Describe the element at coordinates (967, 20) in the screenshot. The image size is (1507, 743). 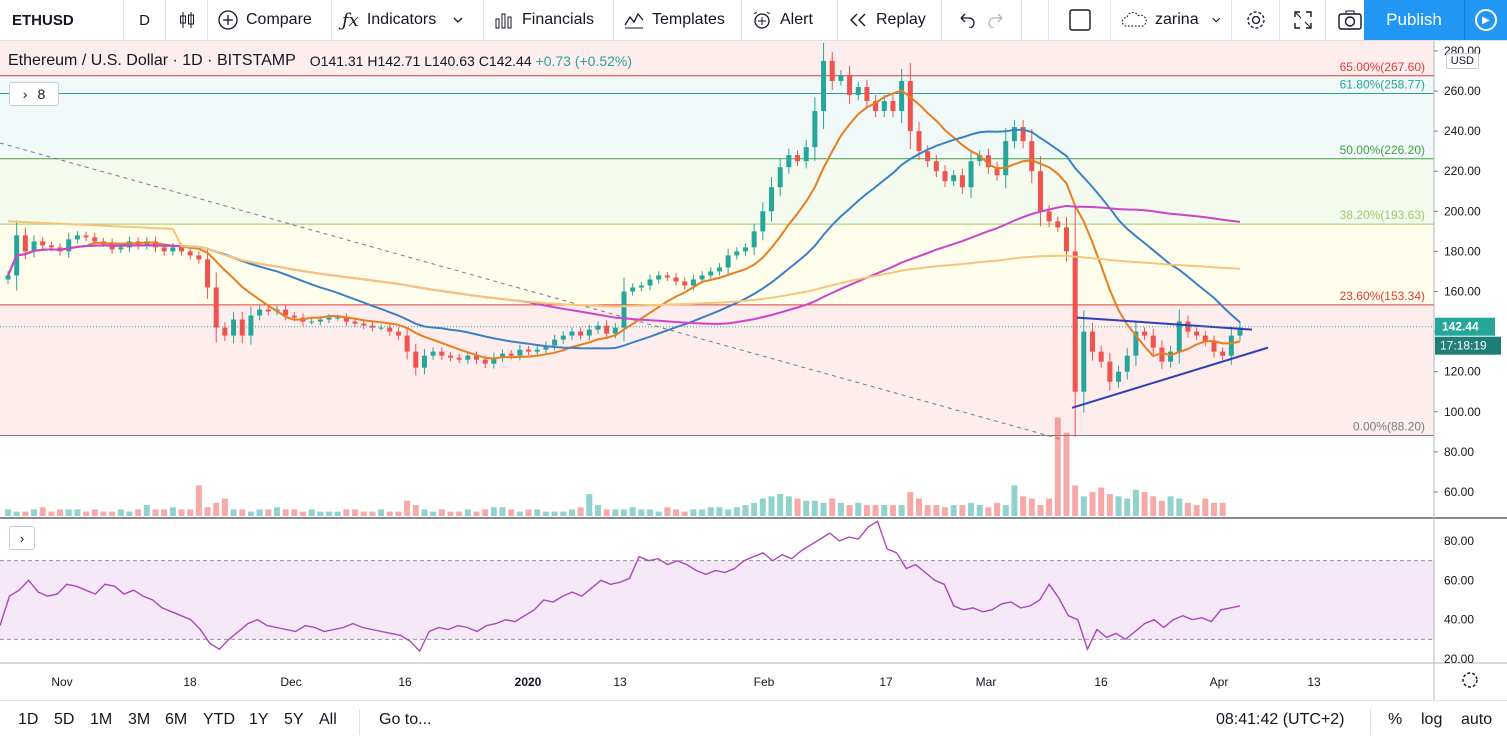
I see `undo-icon` at that location.